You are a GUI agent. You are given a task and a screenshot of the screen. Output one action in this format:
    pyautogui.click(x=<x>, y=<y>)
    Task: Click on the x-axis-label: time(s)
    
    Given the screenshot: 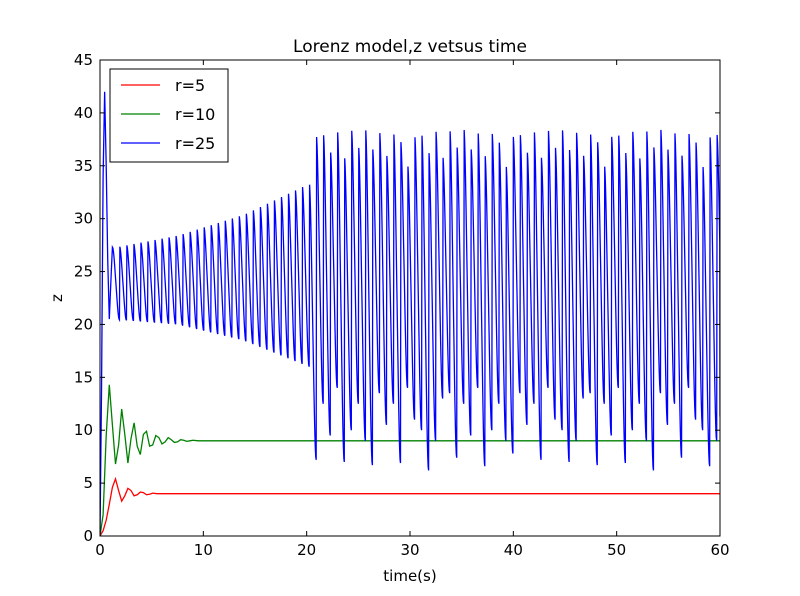 What is the action you would take?
    pyautogui.click(x=409, y=576)
    